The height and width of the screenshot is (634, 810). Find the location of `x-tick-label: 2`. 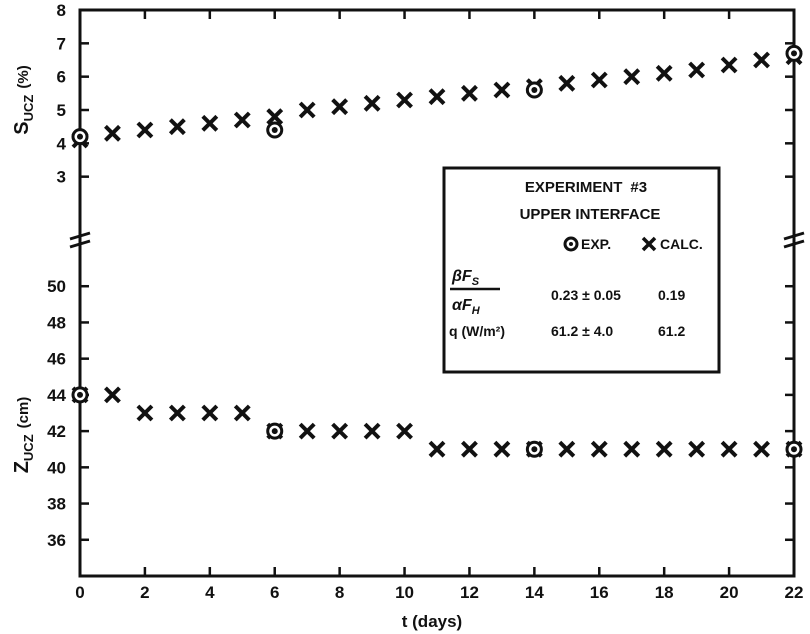

x-tick-label: 2 is located at coordinates (144, 592).